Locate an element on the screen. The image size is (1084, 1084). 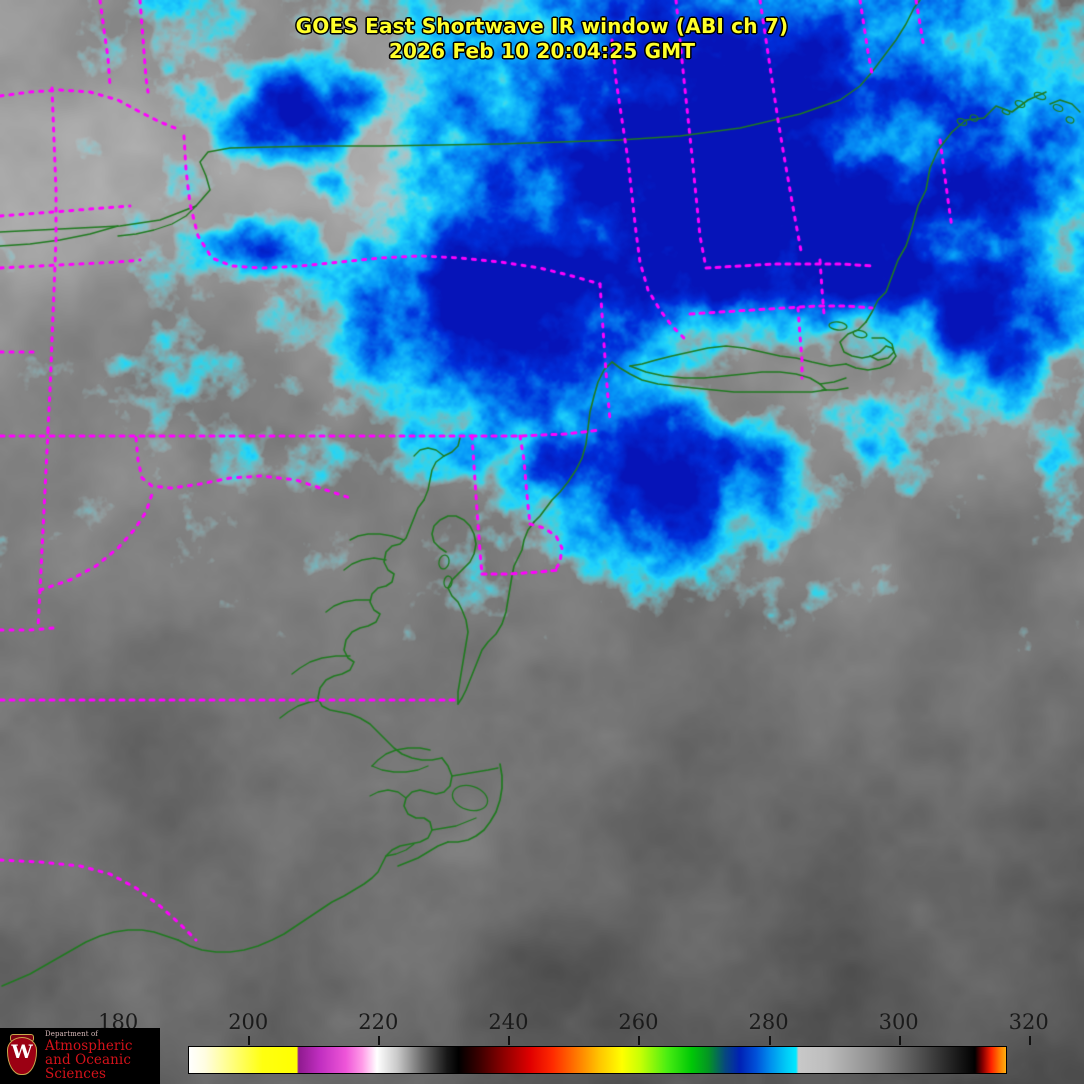
colorbar-tick-labels: 180 200 220 240 260 280 300 320 is located at coordinates (542, 1023).